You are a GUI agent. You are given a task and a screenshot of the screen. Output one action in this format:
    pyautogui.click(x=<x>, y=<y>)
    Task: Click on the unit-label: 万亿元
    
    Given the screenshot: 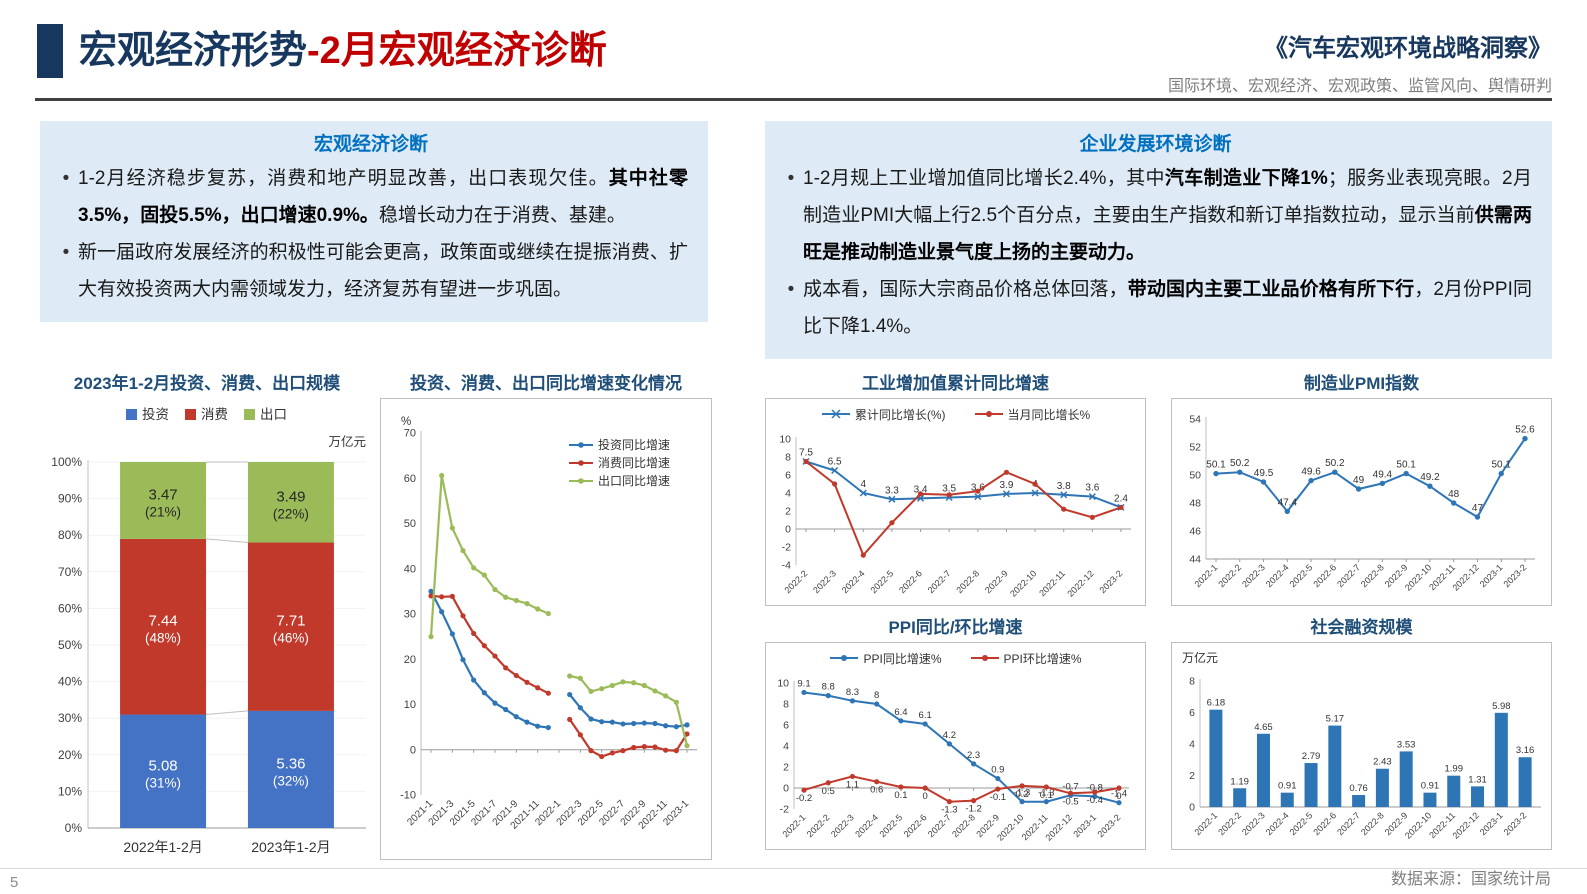 What is the action you would take?
    pyautogui.click(x=1200, y=658)
    